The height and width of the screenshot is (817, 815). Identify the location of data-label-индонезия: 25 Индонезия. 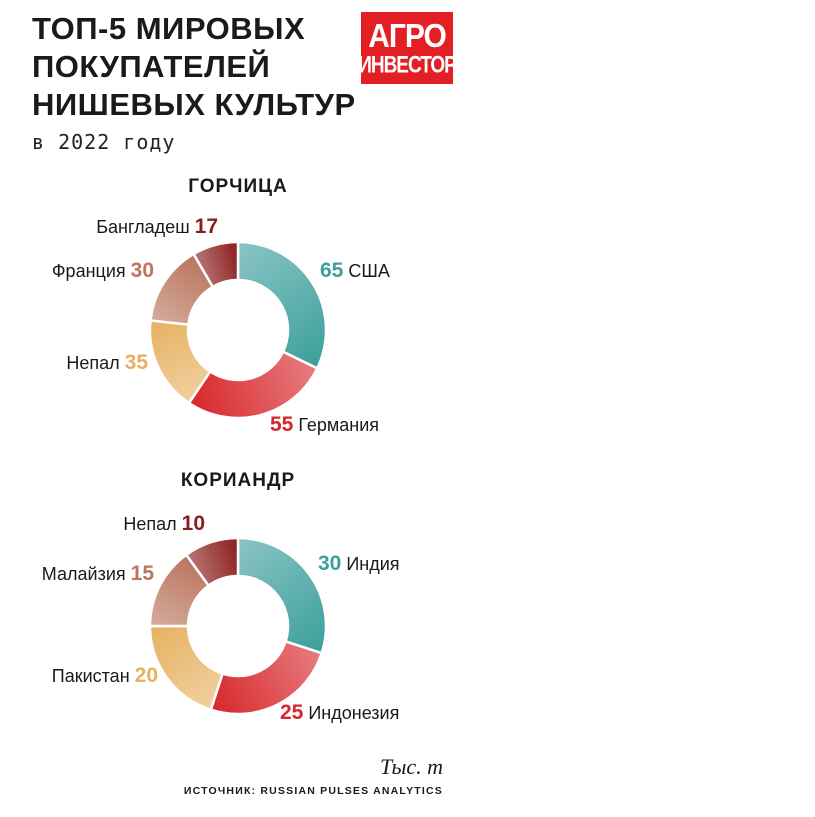
(339, 712).